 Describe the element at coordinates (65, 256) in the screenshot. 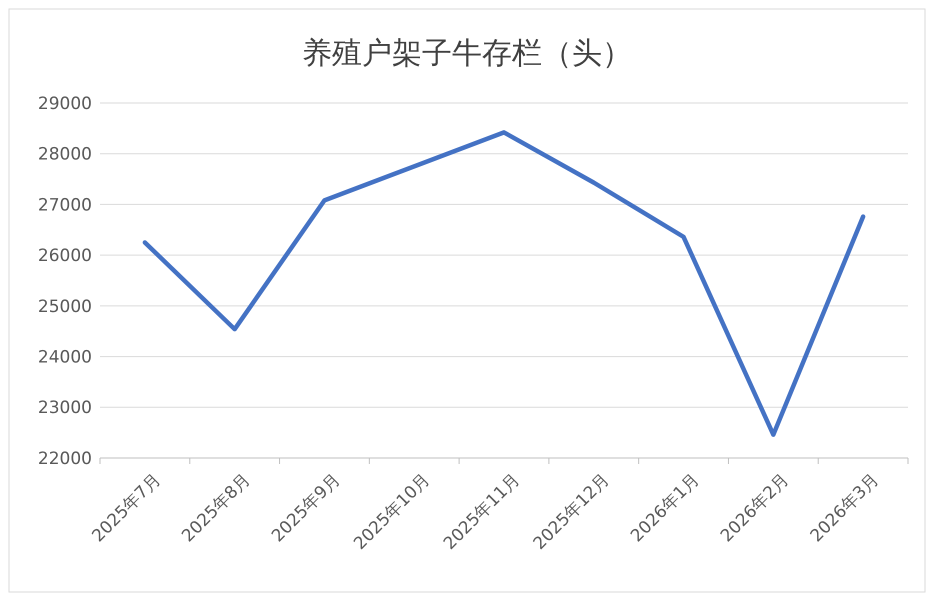

I see `y-tick-label: 26000` at that location.